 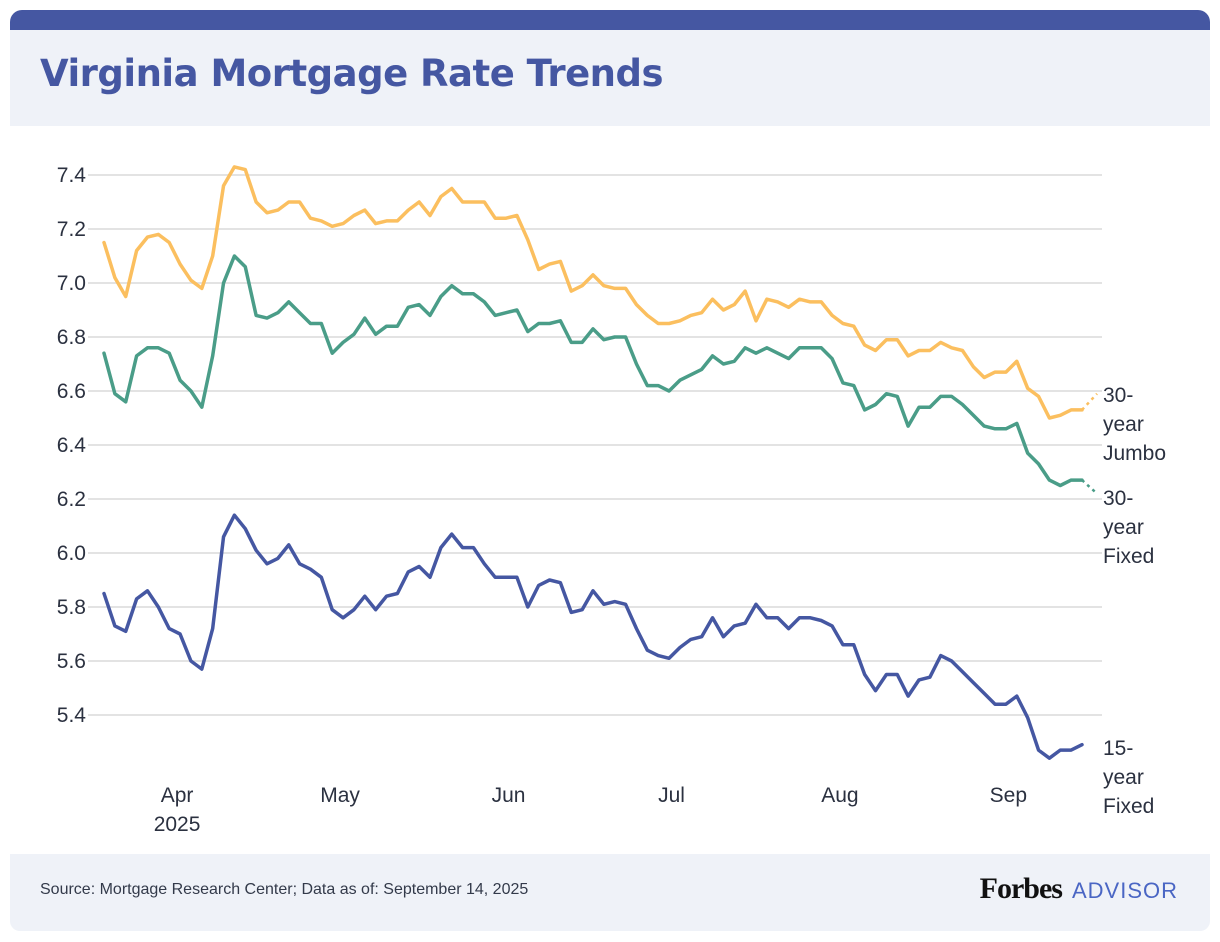 What do you see at coordinates (509, 795) in the screenshot?
I see `x-tick-label: Jun` at bounding box center [509, 795].